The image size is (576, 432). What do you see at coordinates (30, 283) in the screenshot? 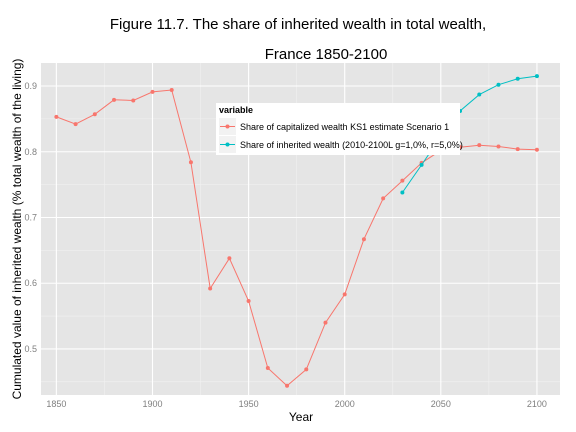
I see `y-tick-label: 0.6` at bounding box center [30, 283].